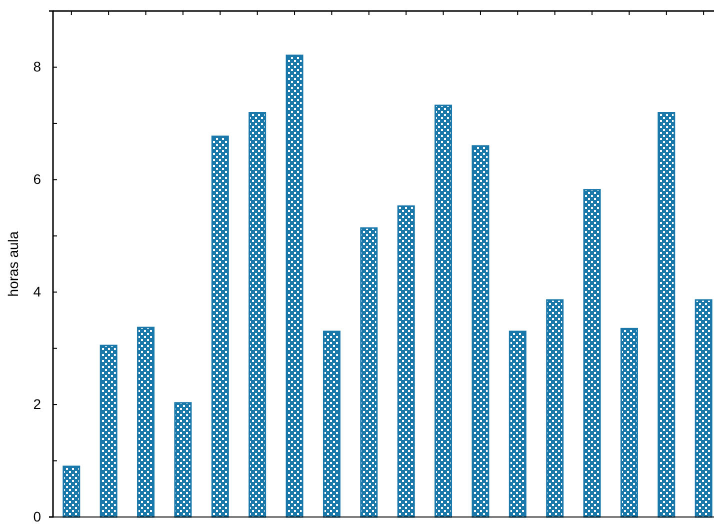  I want to click on y-tick-label: 6, so click(37, 179).